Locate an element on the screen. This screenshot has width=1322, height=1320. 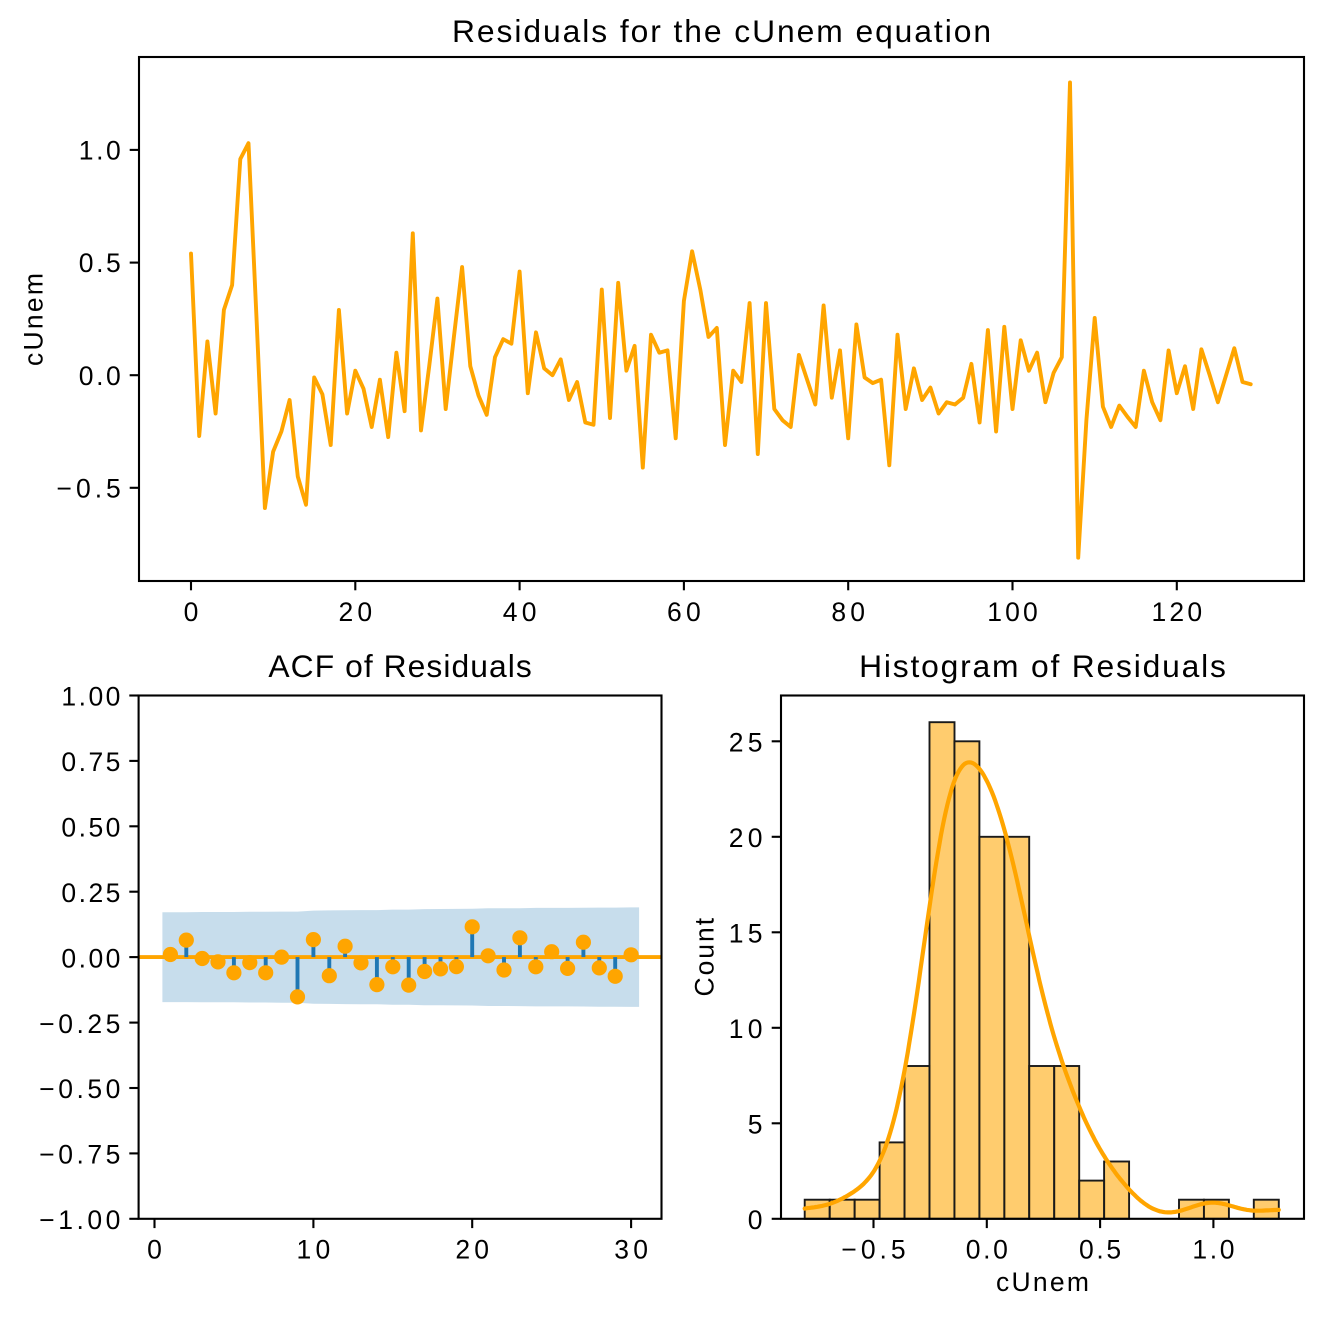
svg-text: 0.75 is located at coordinates (90, 762).